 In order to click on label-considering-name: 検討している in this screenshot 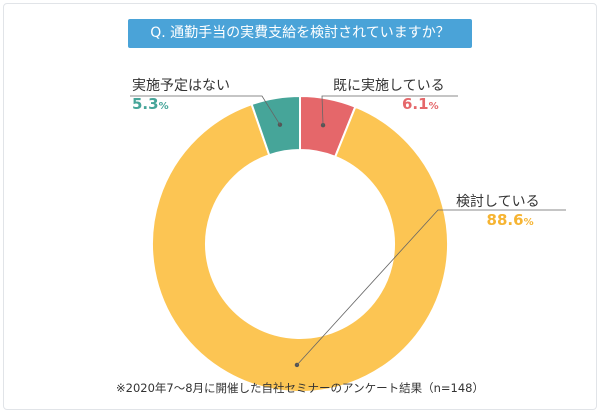, I will do `click(498, 202)`.